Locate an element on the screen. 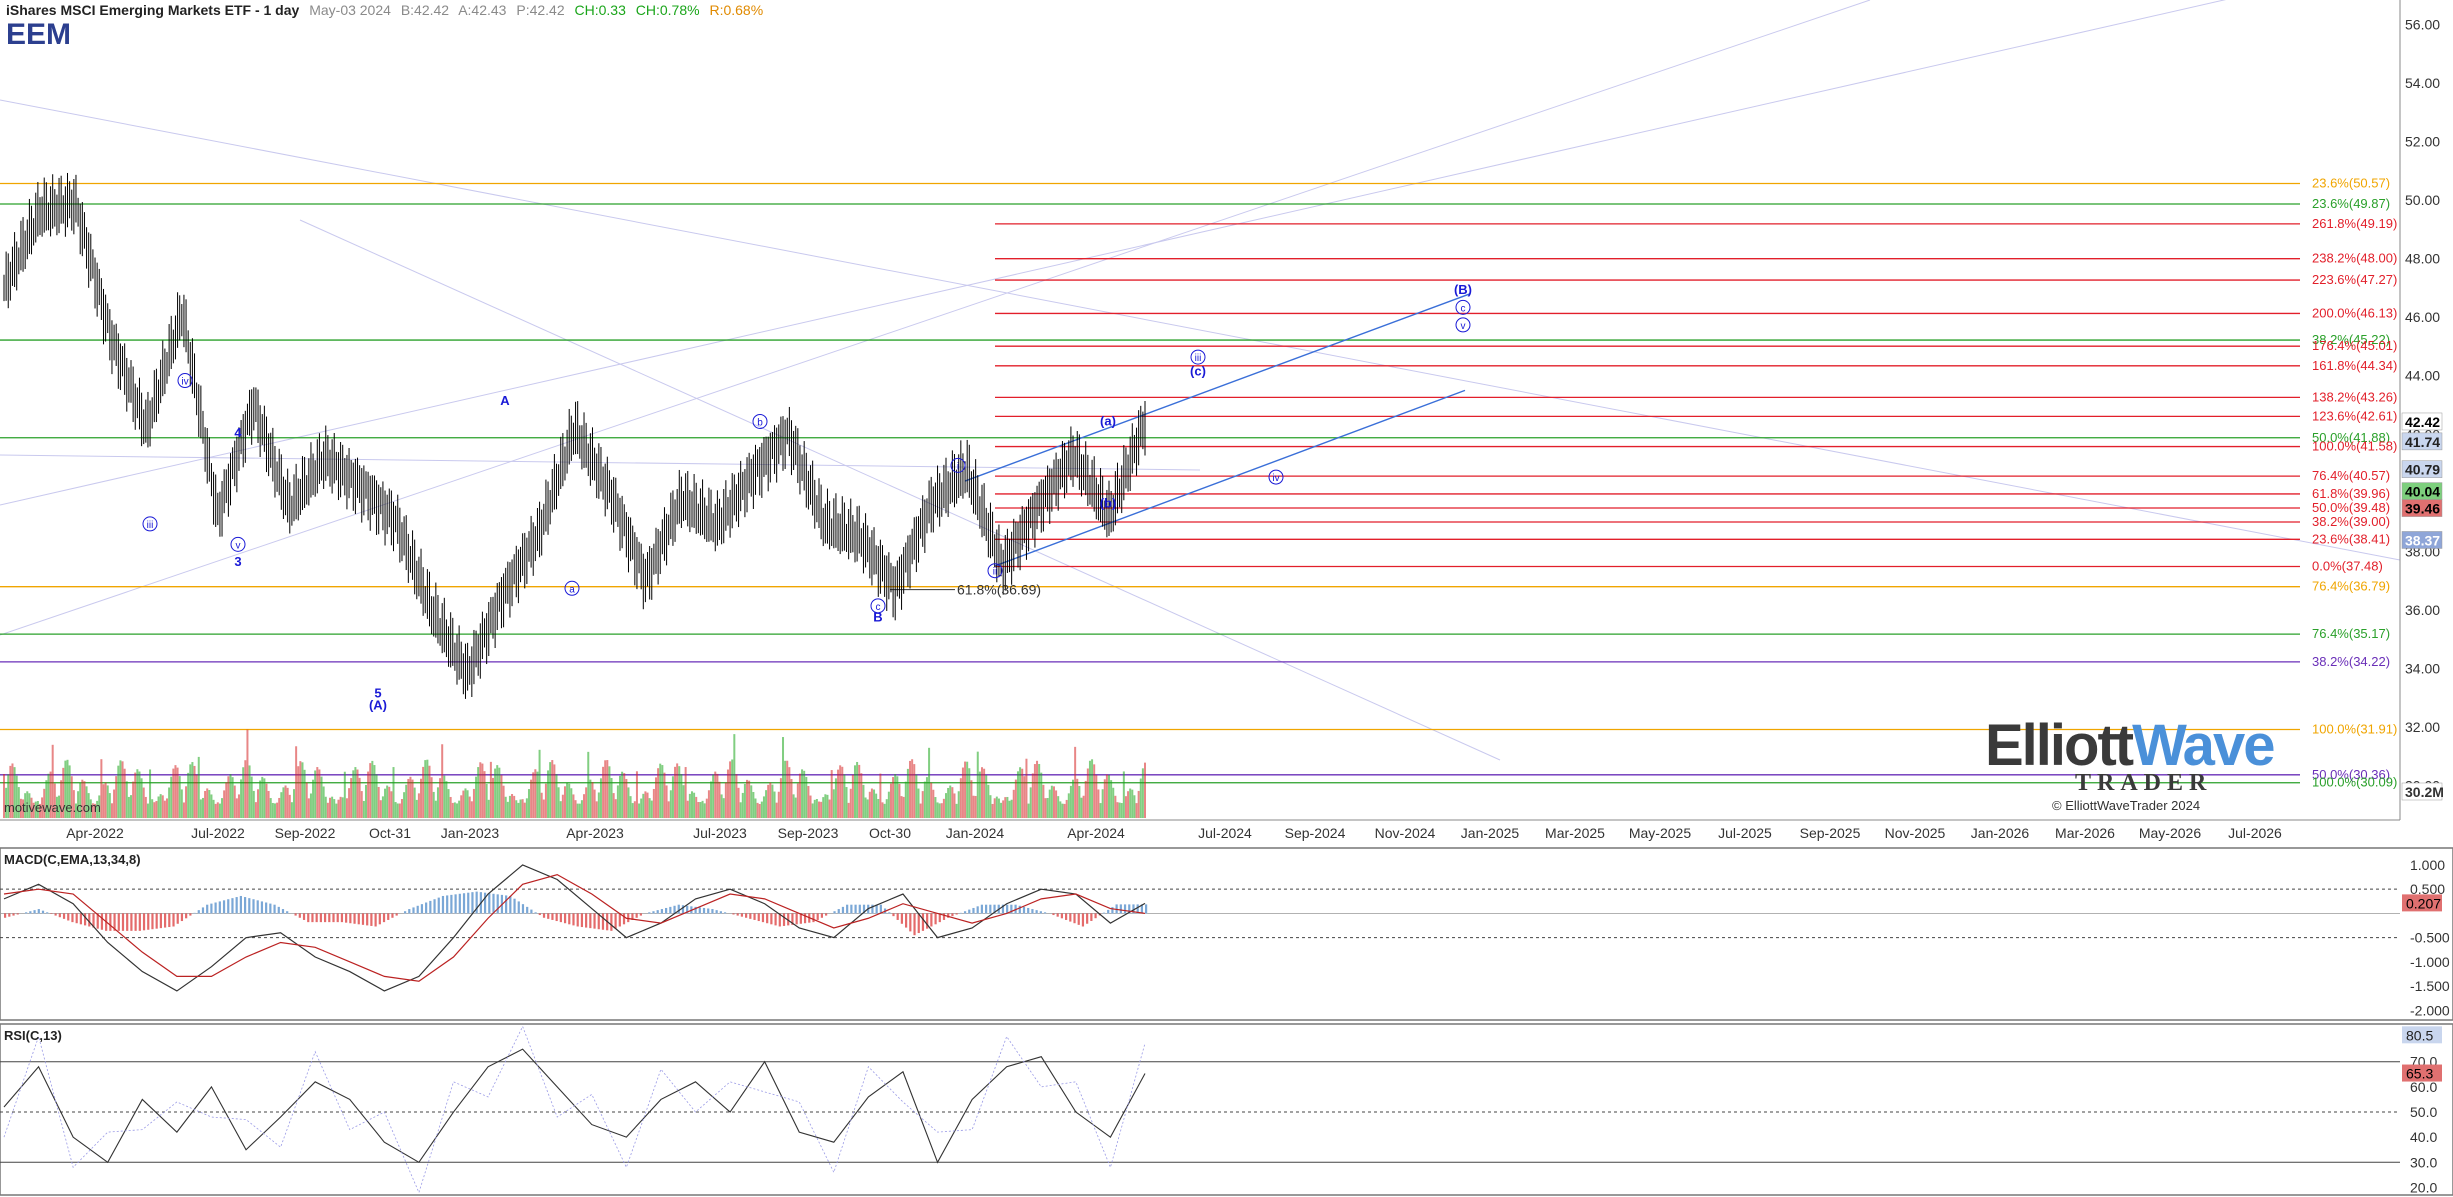 This screenshot has height=1197, width=2453. fib-label-24: 100.0%(30.09) is located at coordinates (2354, 782).